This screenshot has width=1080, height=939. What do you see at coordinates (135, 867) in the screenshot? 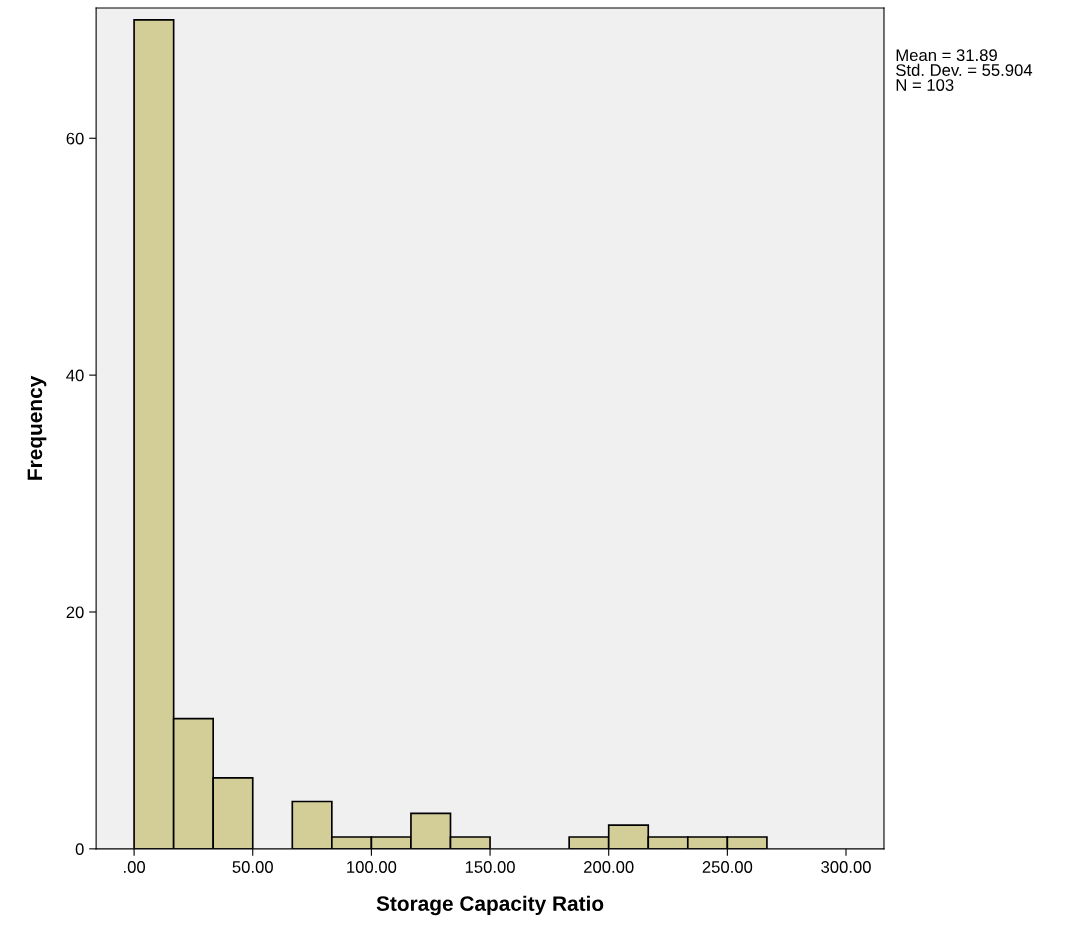
I see `x-tick-label: .00` at bounding box center [135, 867].